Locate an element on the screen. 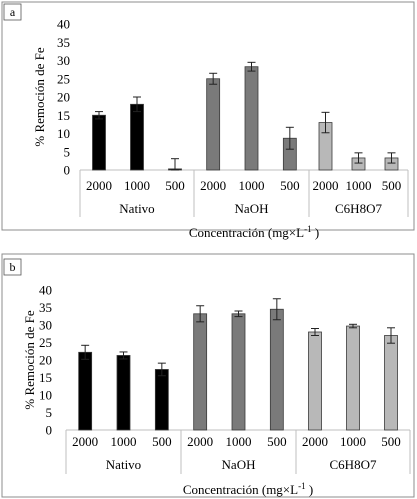  panel-label: b is located at coordinates (13, 267).